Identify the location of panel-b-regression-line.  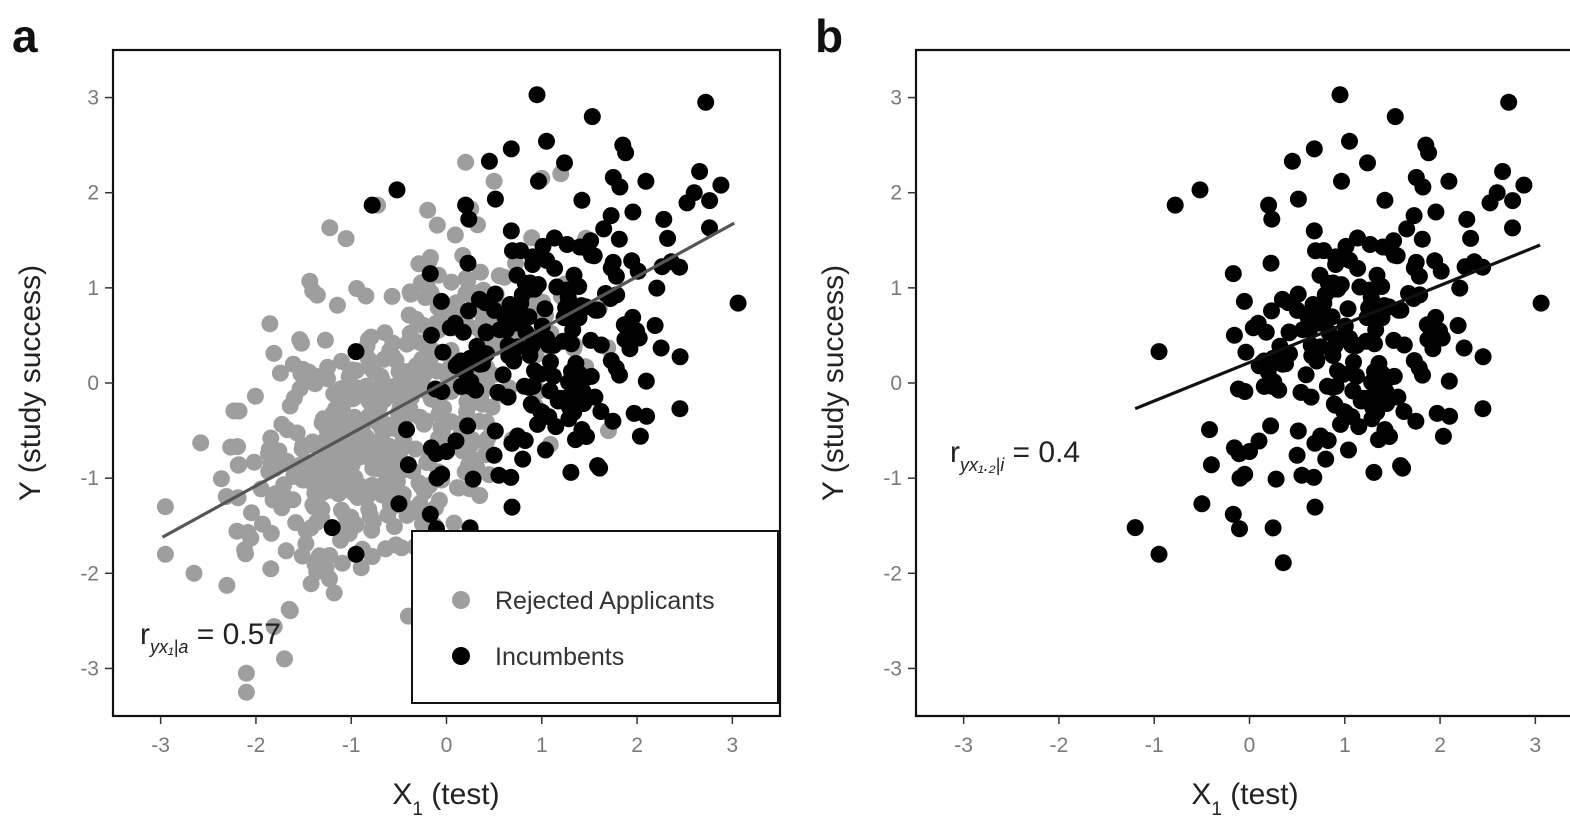
(1337, 327).